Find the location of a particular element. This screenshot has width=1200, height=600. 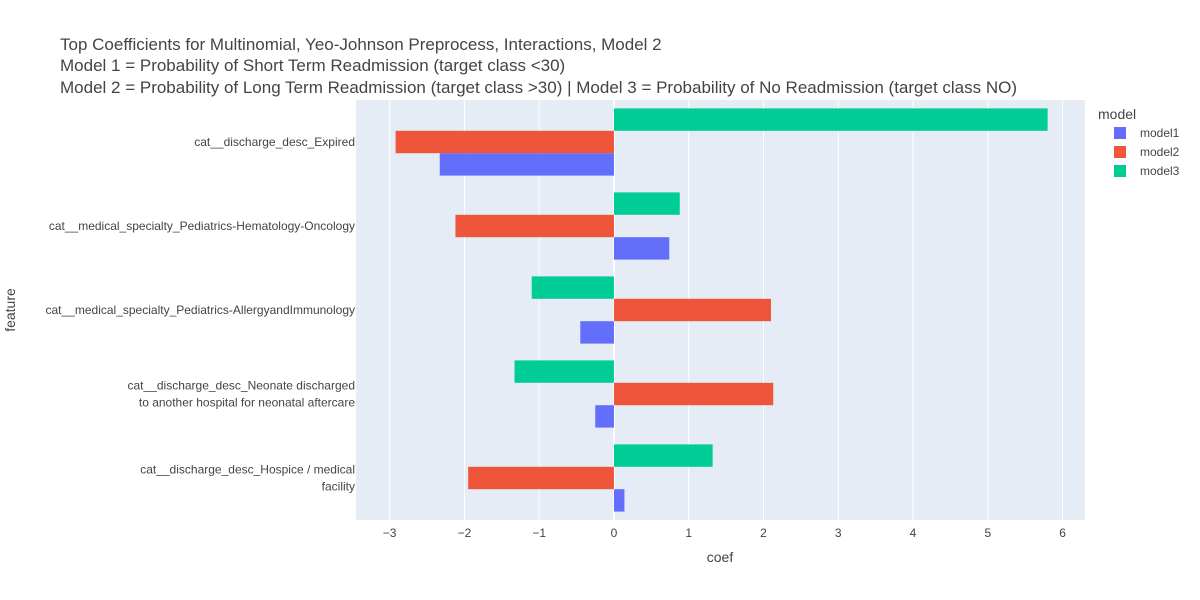

y-tick-label: cat__discharge_desc_Expired is located at coordinates (274, 142).